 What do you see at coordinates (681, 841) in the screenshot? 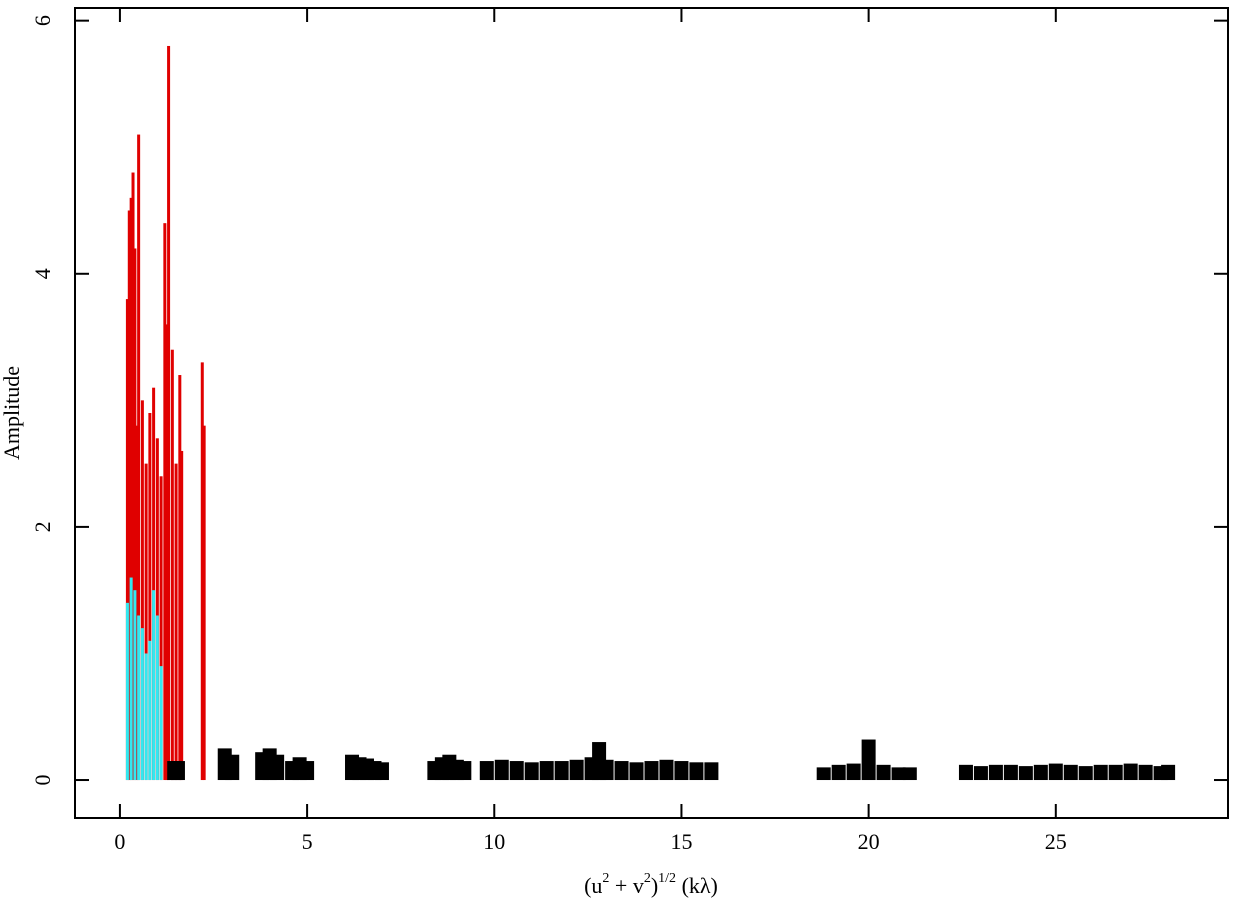
I see `x-tick-label: 15` at bounding box center [681, 841].